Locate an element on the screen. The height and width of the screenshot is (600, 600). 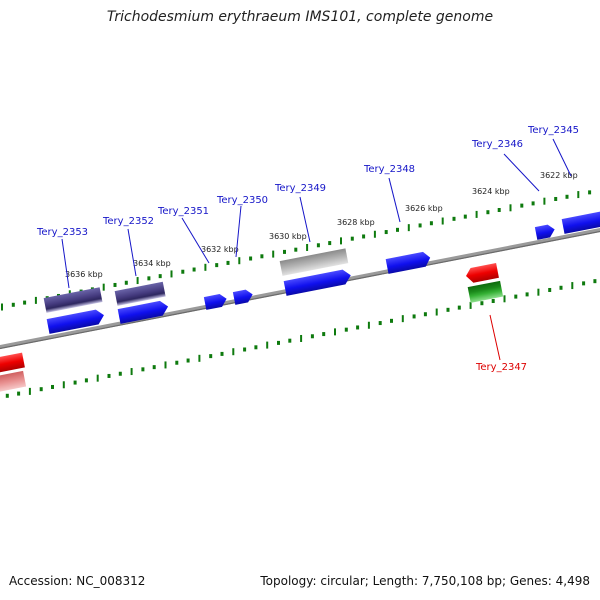
gene-label-tery-2350: Tery_2350 is located at coordinates (242, 200).